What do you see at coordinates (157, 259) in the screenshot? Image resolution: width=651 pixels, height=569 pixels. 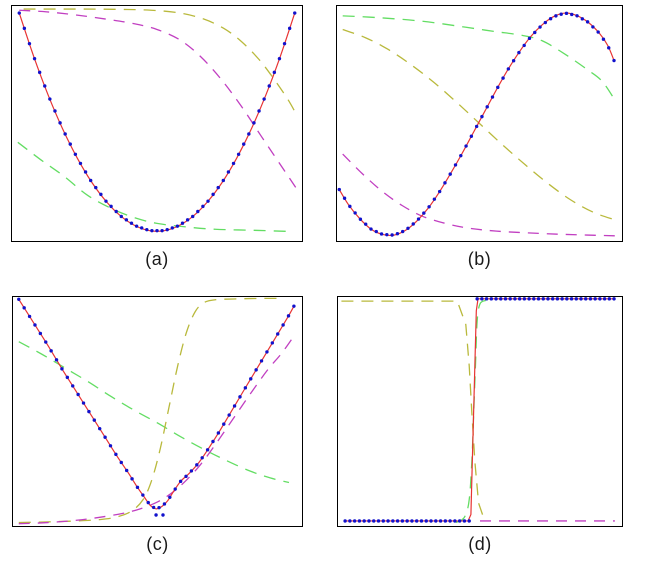 I see `panel-a-label: (a)` at bounding box center [157, 259].